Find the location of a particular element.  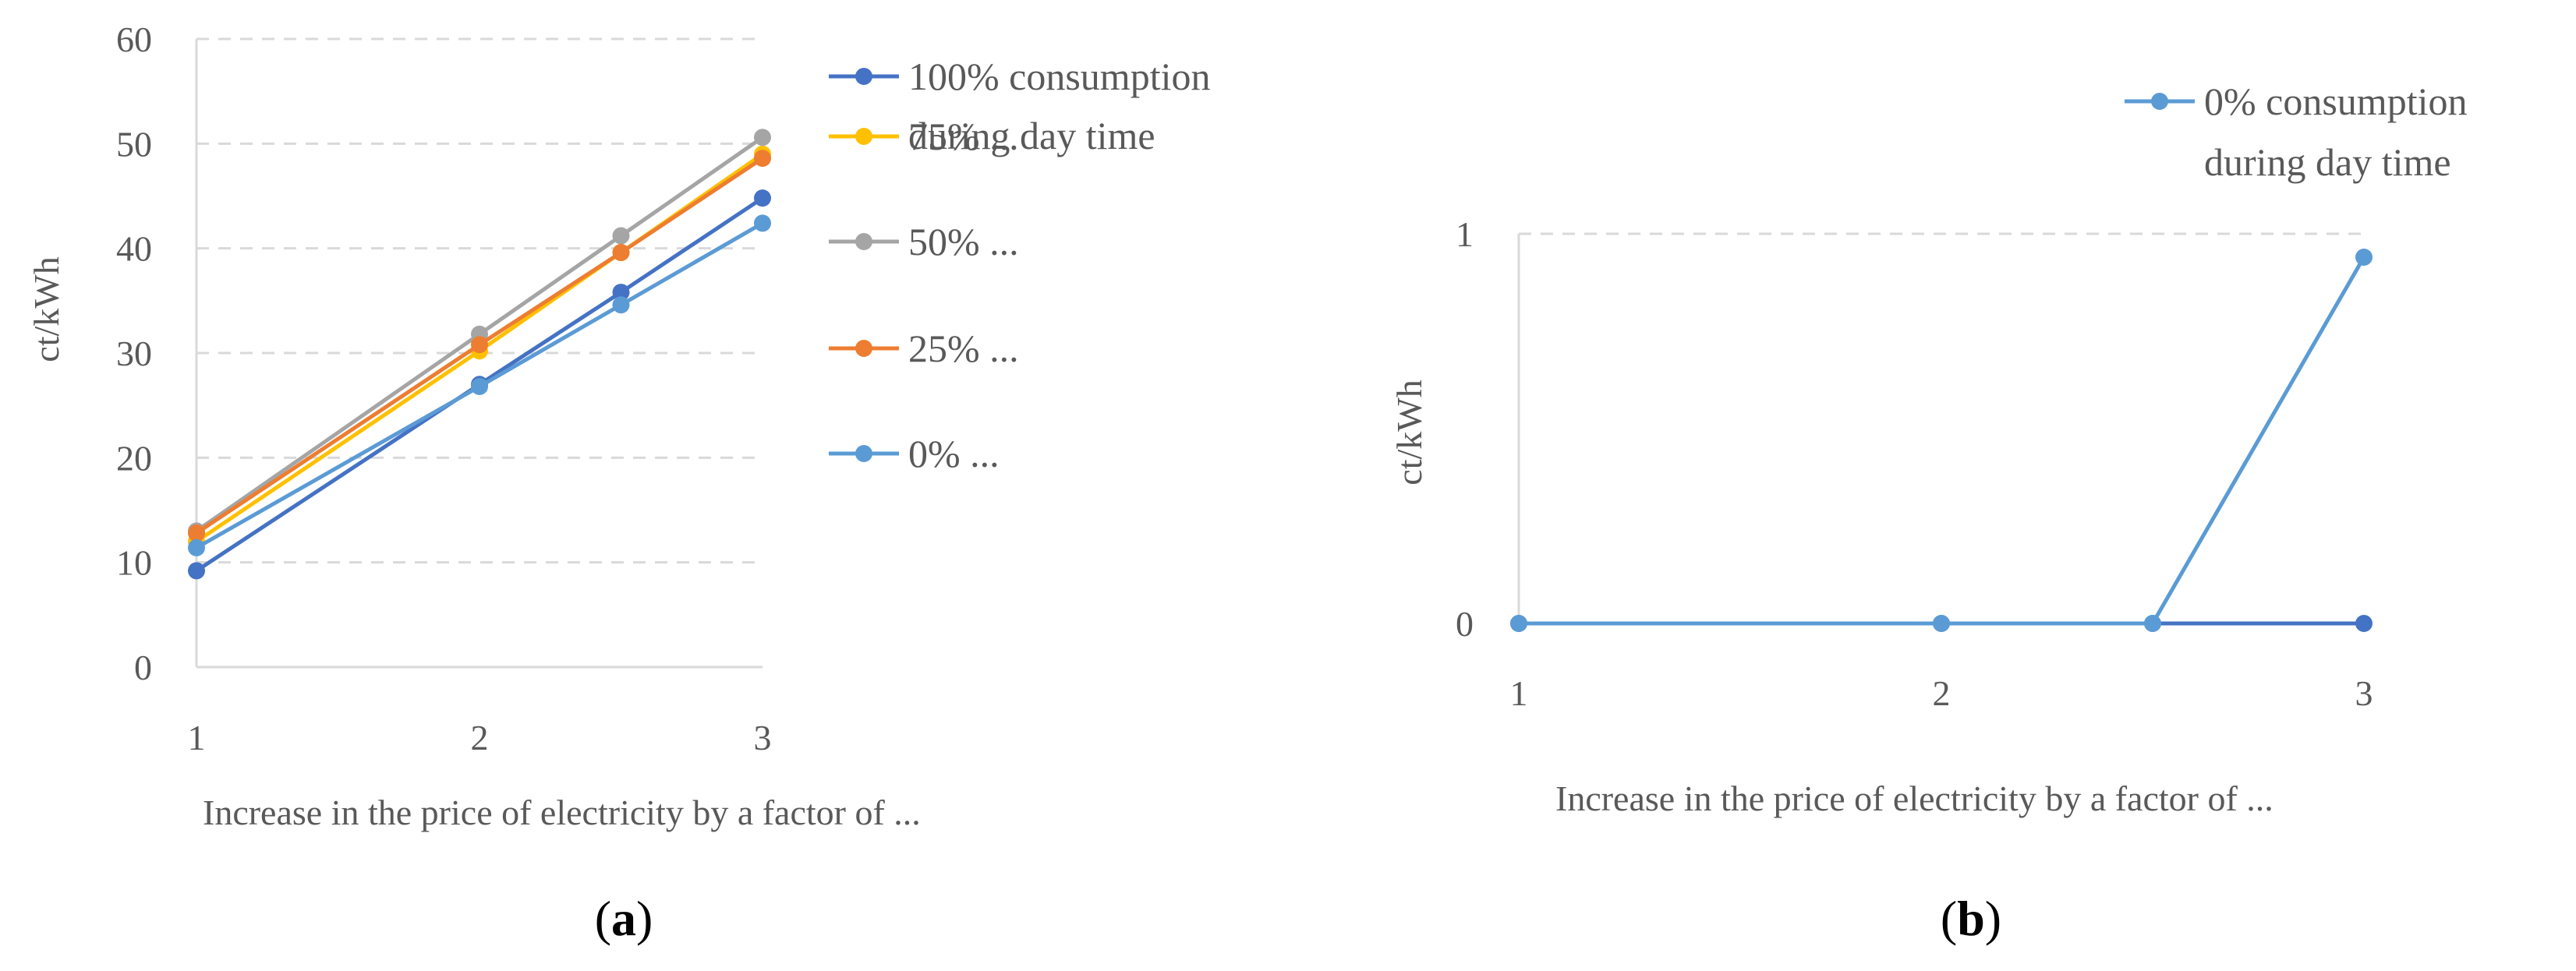

chart-a-series is located at coordinates (479, 355).